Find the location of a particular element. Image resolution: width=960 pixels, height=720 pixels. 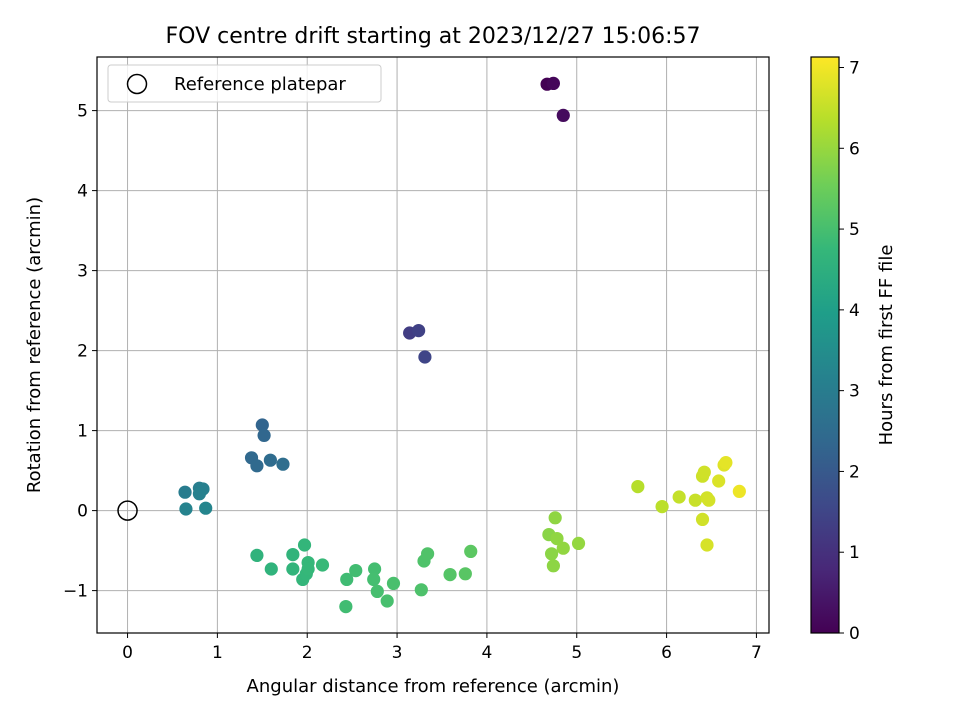

legend-label-reference: Reference platepar is located at coordinates (260, 84).